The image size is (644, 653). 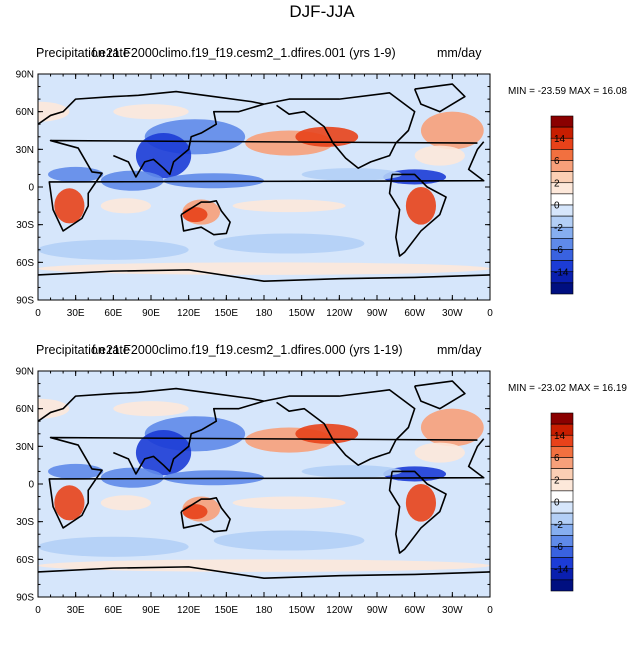 What do you see at coordinates (227, 610) in the screenshot?
I see `lon-label: 150E` at bounding box center [227, 610].